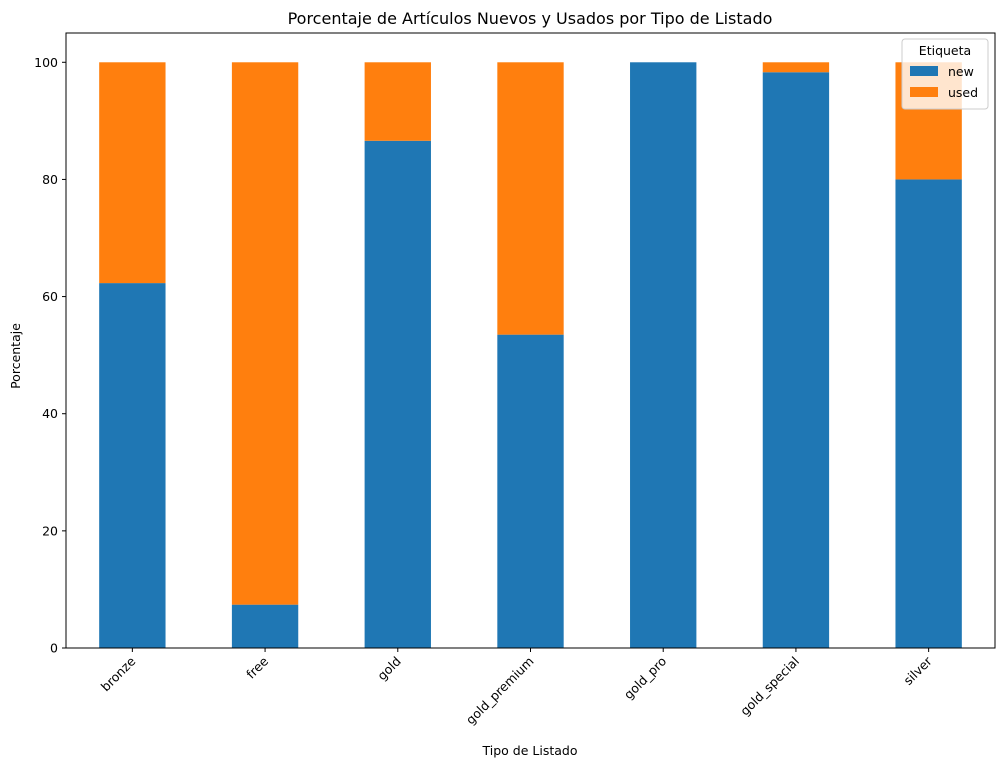 The width and height of the screenshot is (1005, 768). Describe the element at coordinates (389, 669) in the screenshot. I see `x-tick-label-gold: gold` at that location.